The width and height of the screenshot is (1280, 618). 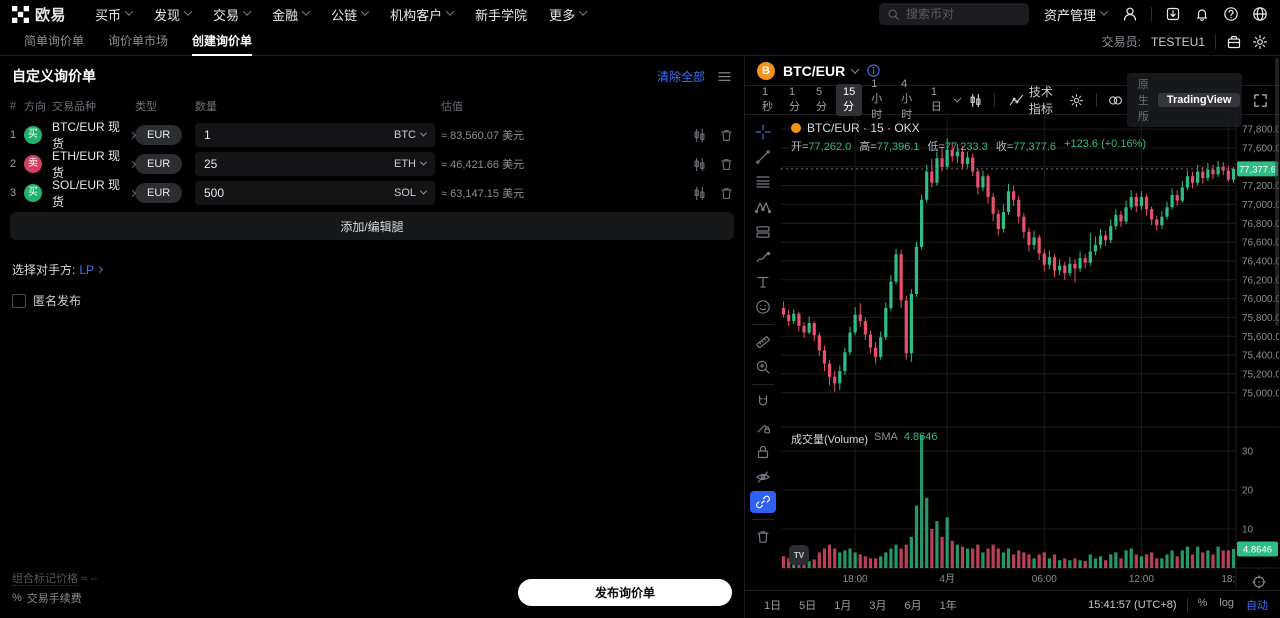 What do you see at coordinates (1202, 14) in the screenshot?
I see `notifications-icon` at bounding box center [1202, 14].